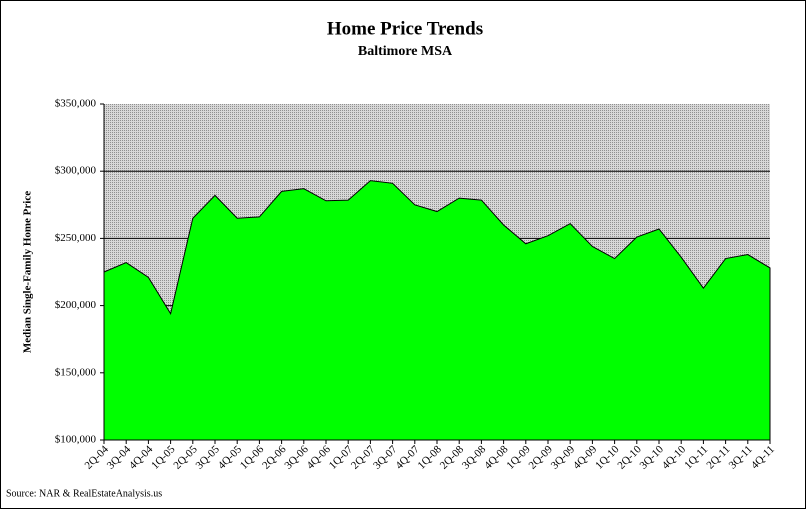  I want to click on x-tick-label: 1Q-06, so click(252, 457).